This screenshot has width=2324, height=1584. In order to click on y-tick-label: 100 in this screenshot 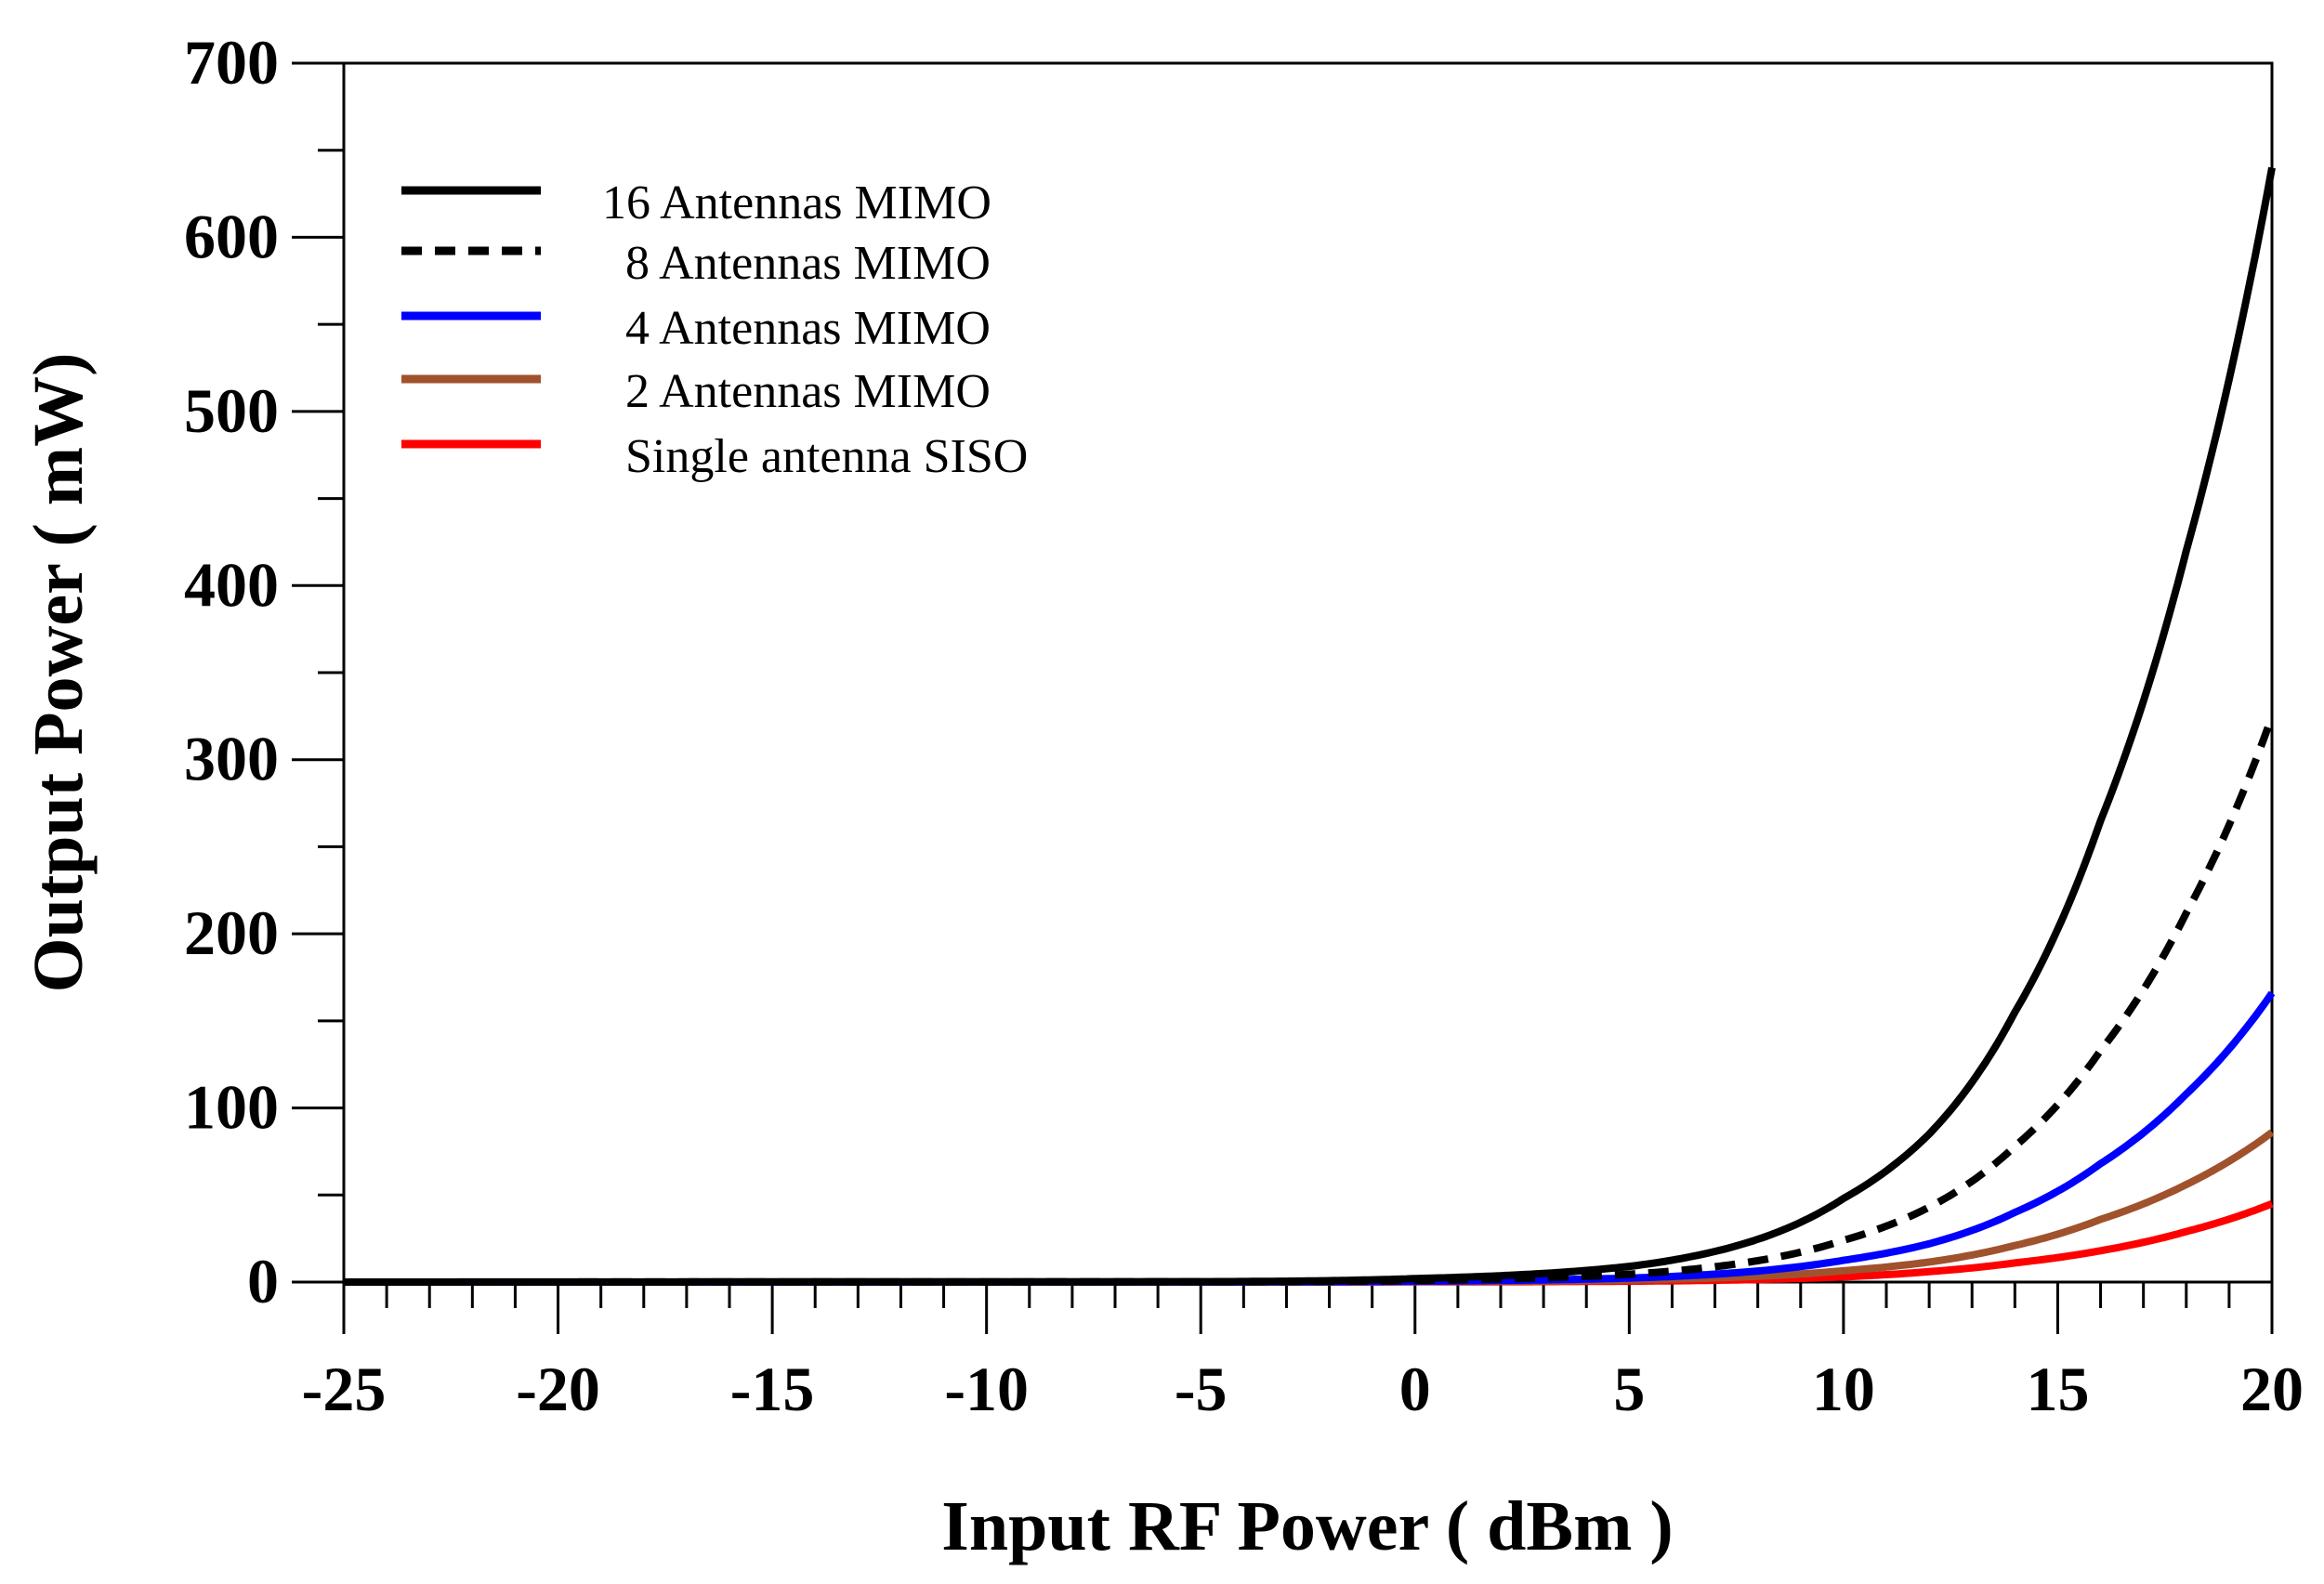, I will do `click(232, 1107)`.